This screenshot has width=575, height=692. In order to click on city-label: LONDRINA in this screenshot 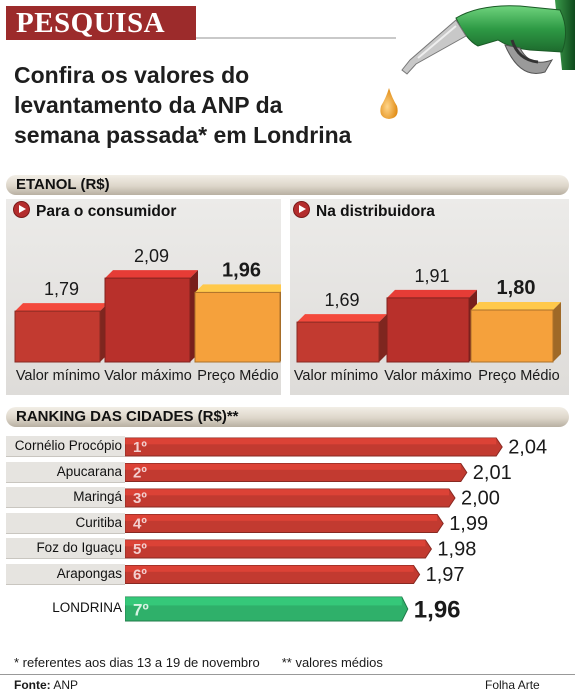, I will do `click(87, 607)`.